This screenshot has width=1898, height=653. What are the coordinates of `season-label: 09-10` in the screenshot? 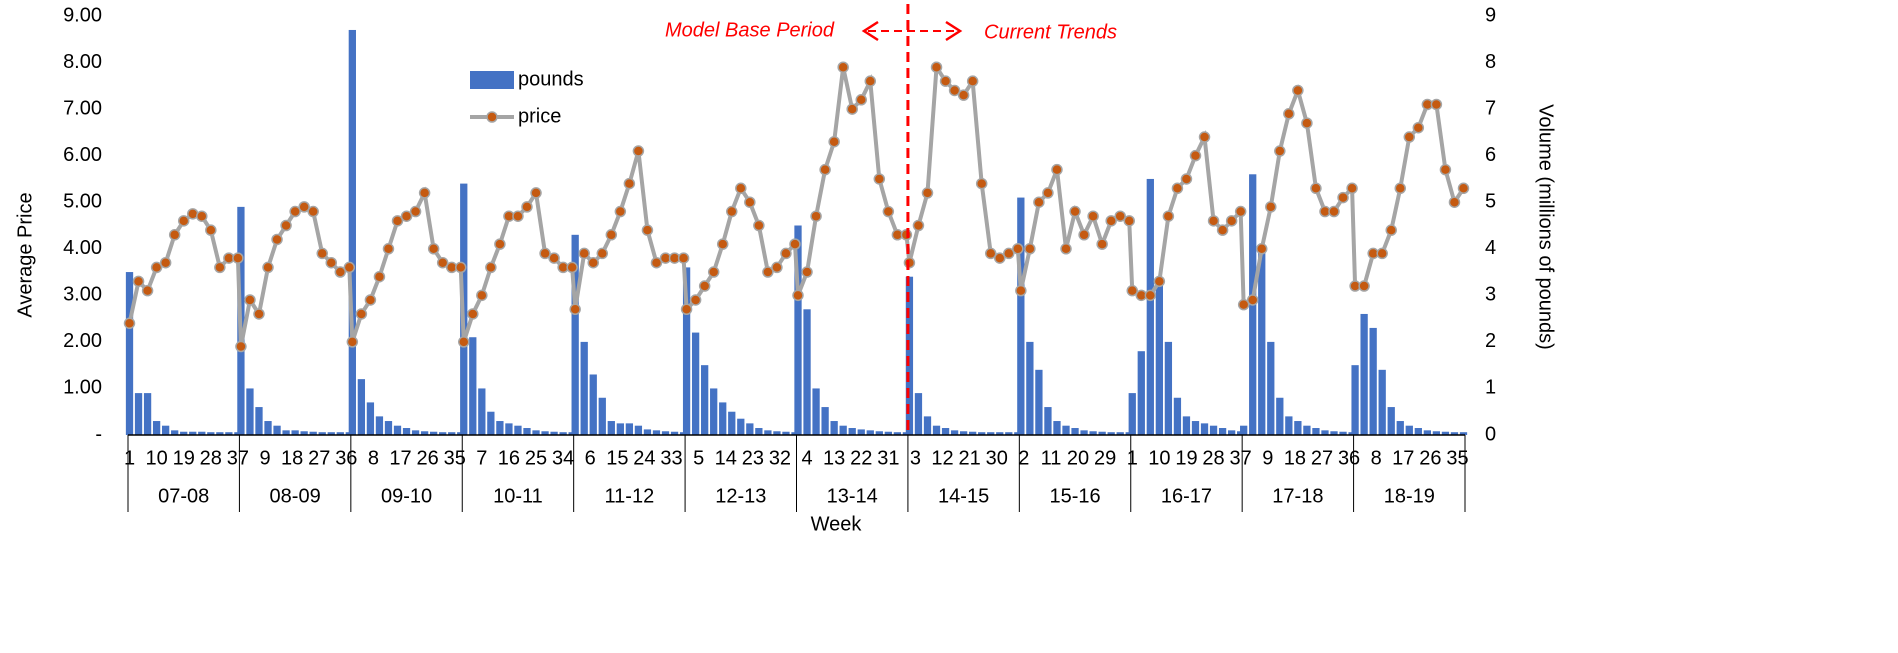 It's located at (406, 496).